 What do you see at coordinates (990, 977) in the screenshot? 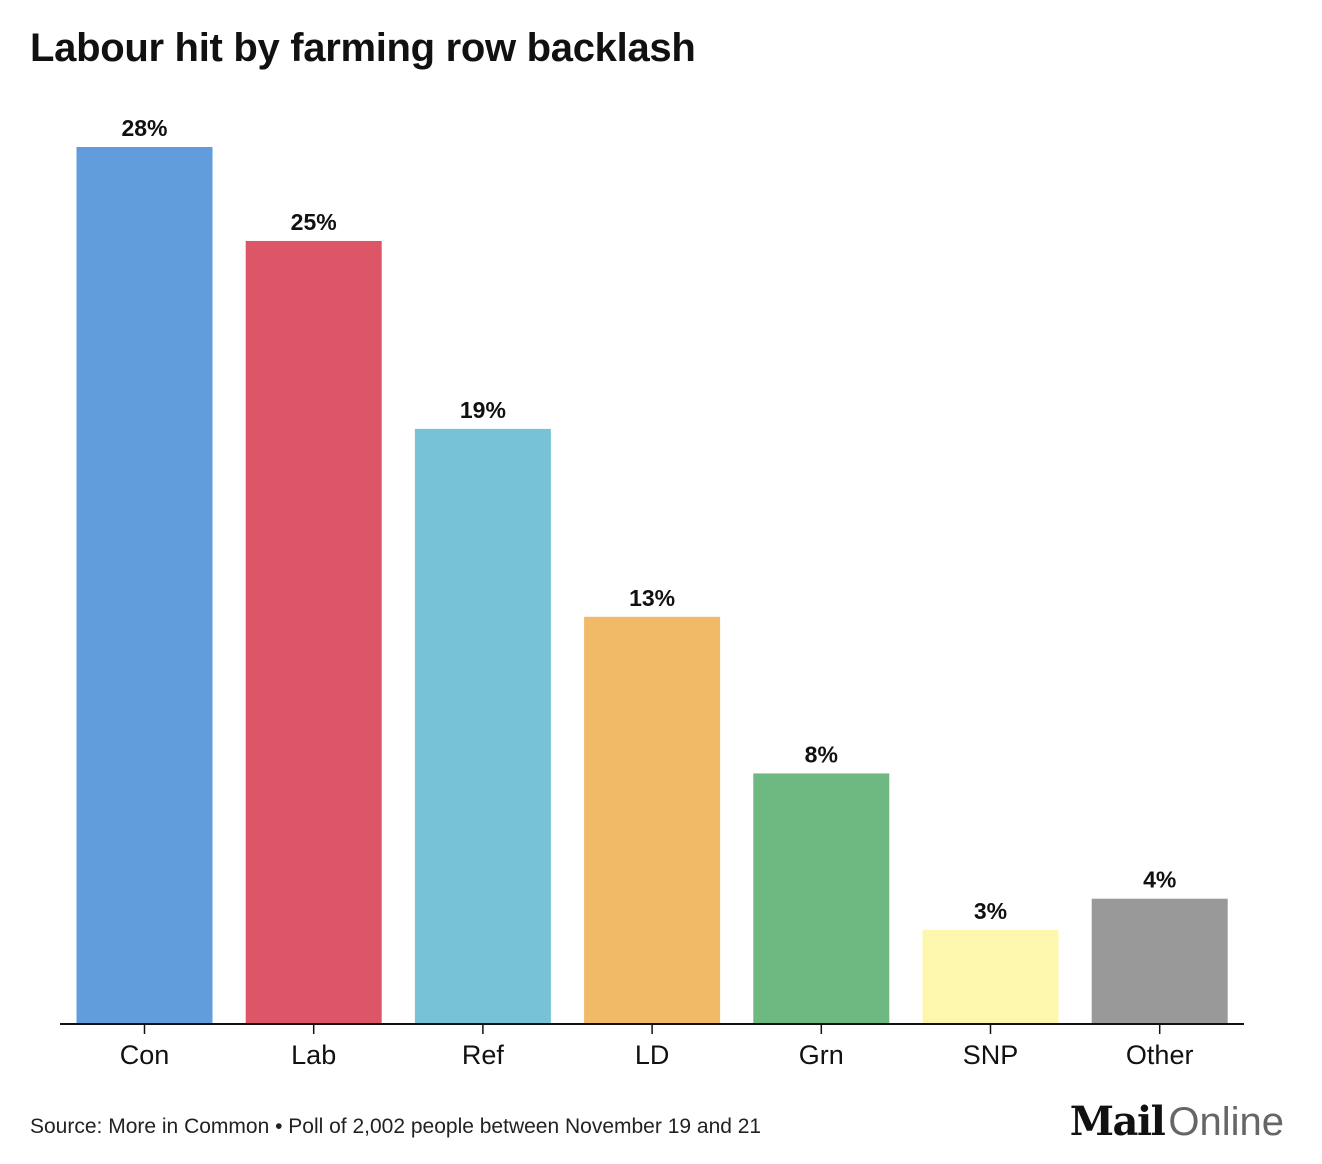
I see `bar-snp` at bounding box center [990, 977].